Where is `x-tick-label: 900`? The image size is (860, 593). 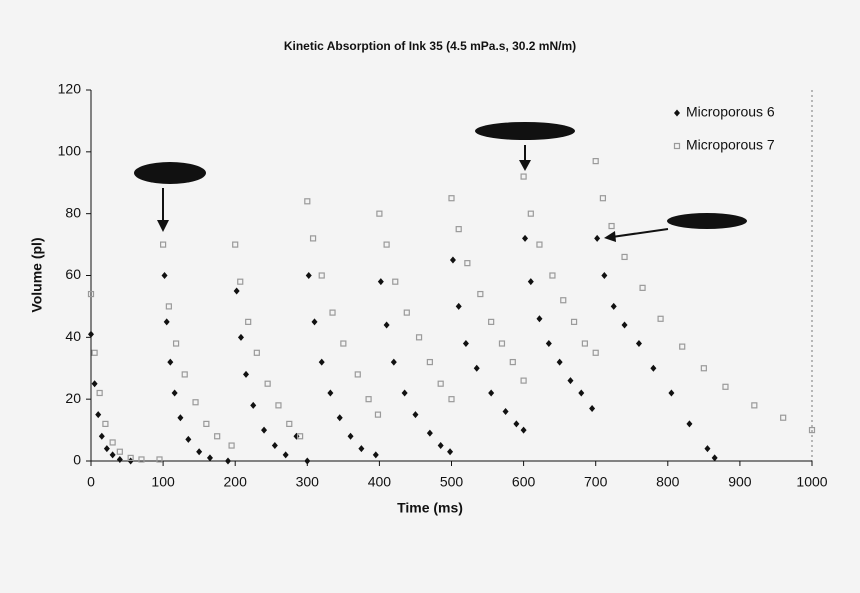 x-tick-label: 900 is located at coordinates (740, 482).